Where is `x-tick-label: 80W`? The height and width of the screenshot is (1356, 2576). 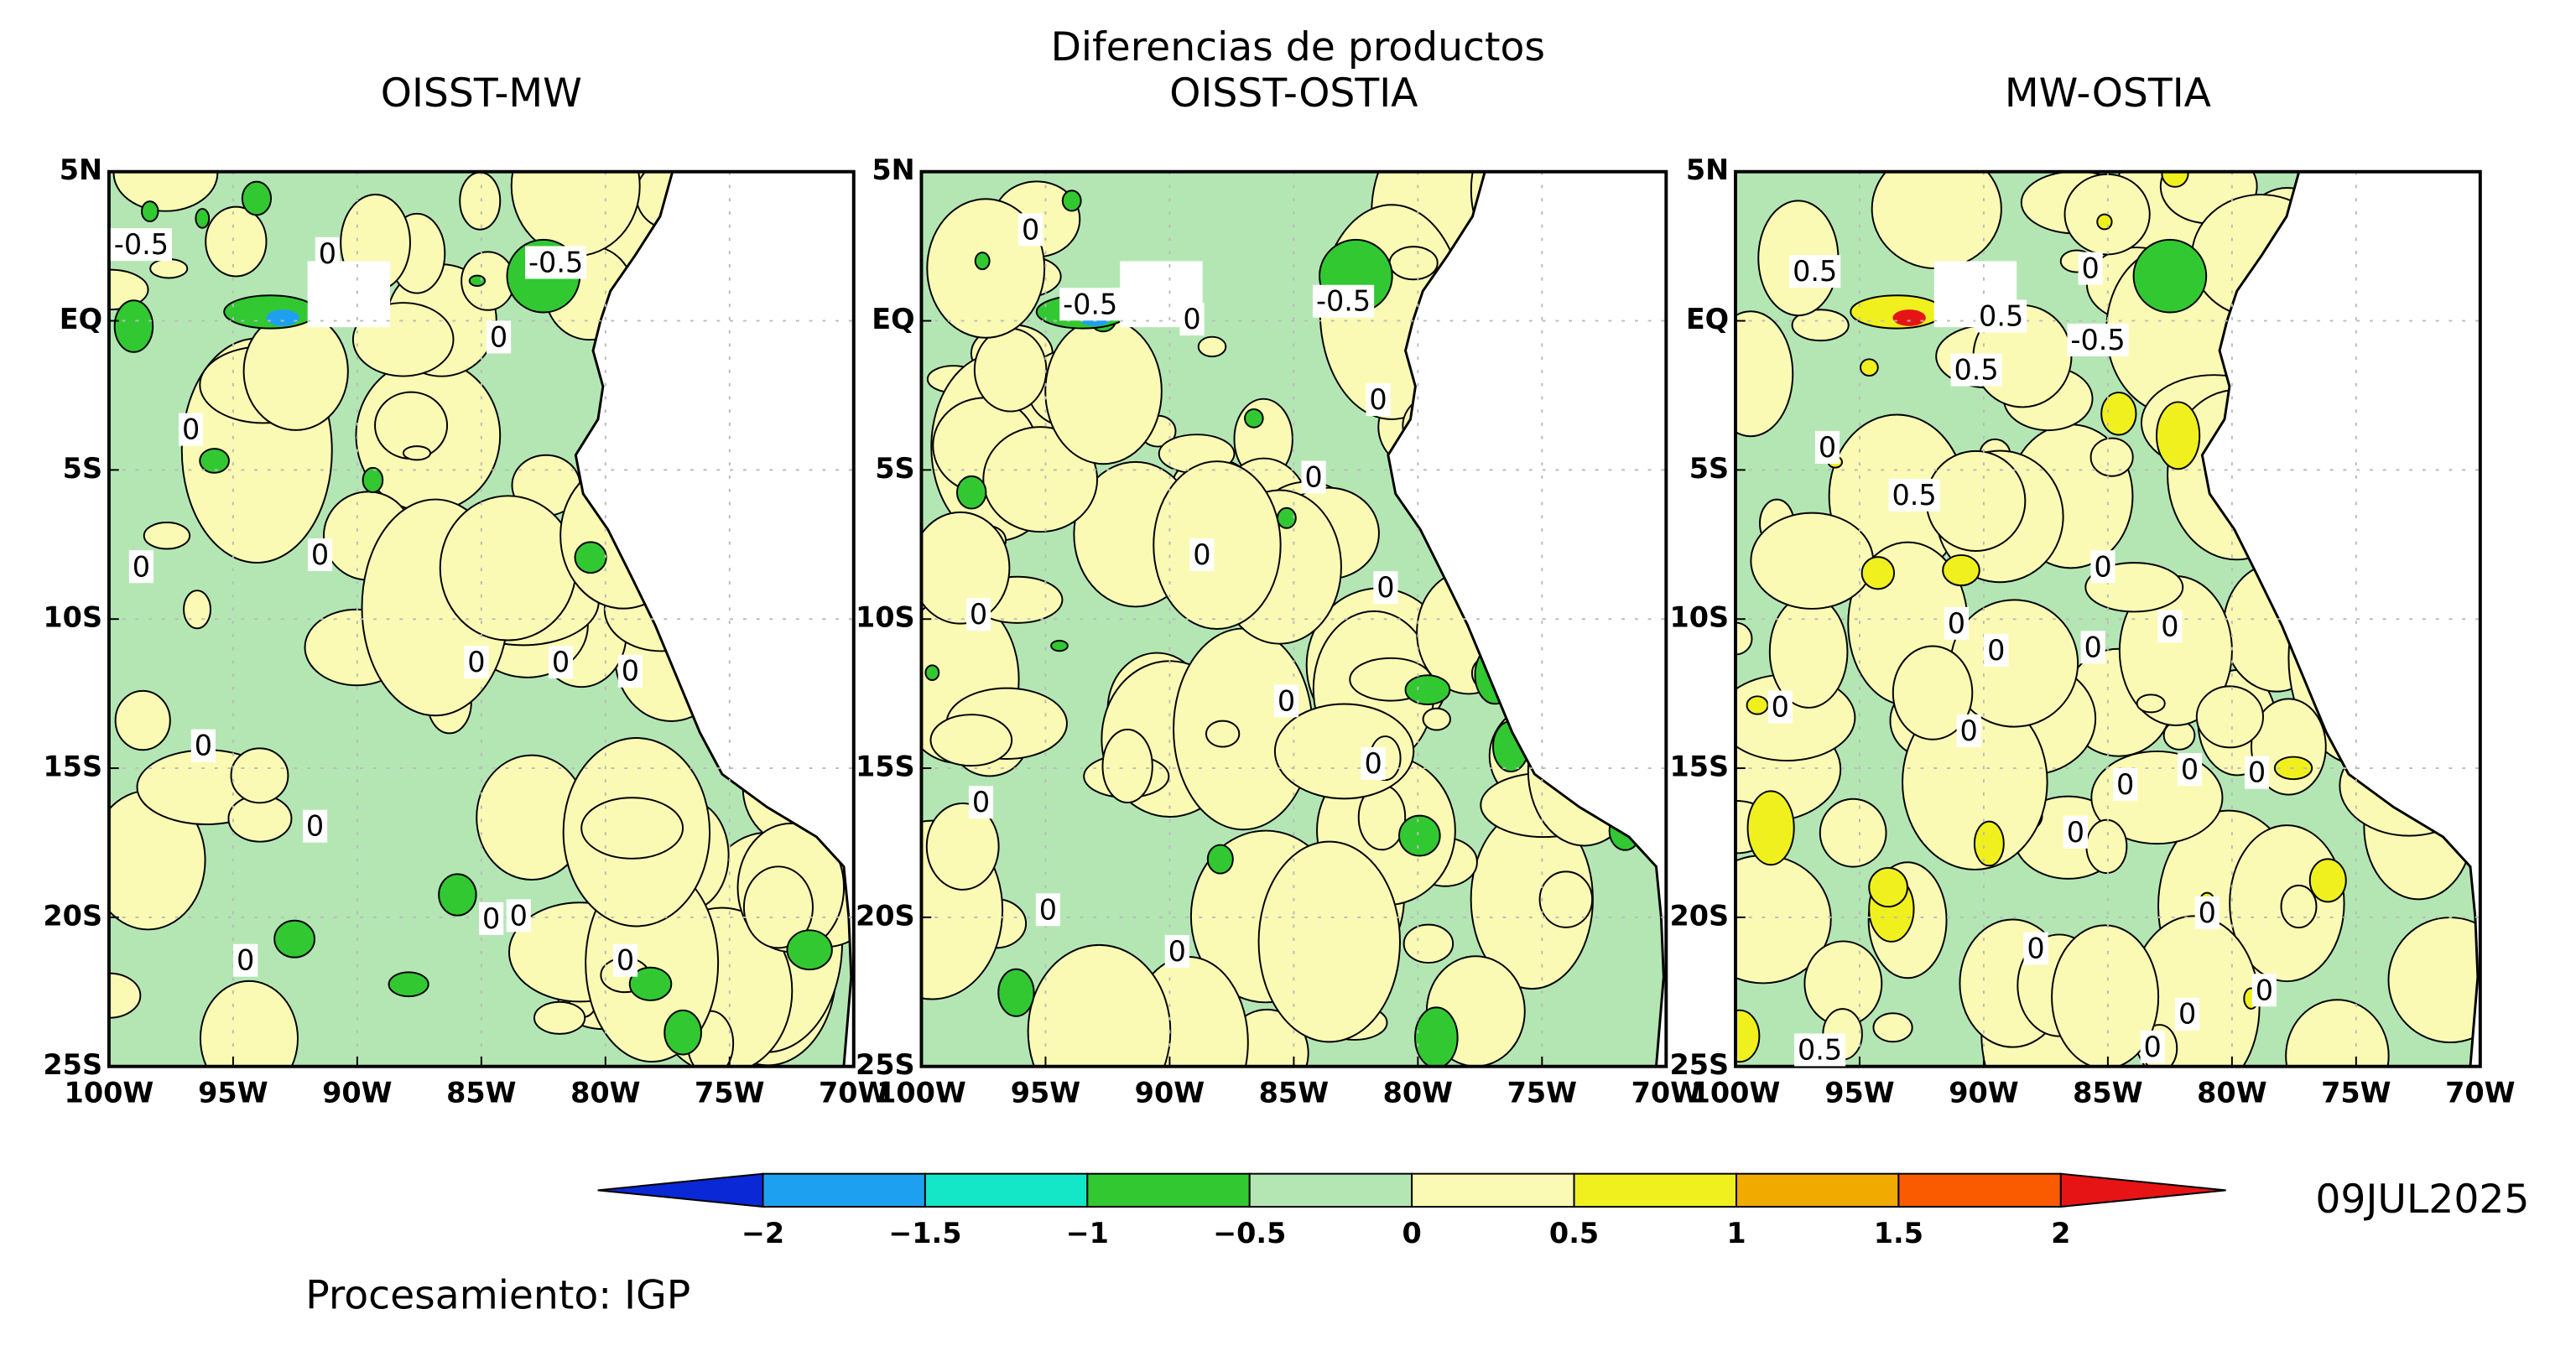
x-tick-label: 80W is located at coordinates (2231, 1093).